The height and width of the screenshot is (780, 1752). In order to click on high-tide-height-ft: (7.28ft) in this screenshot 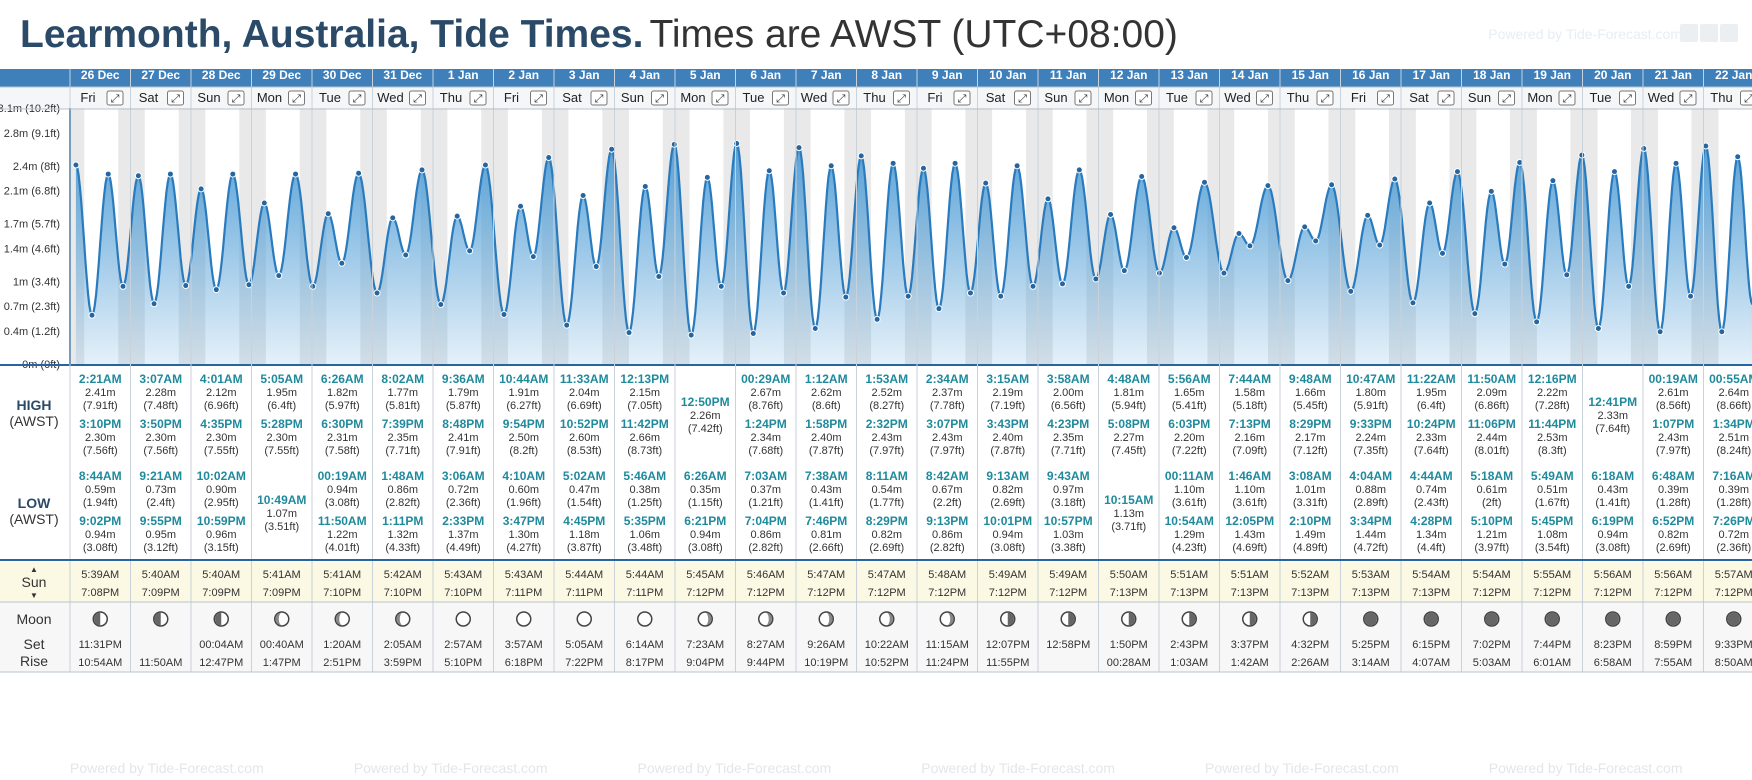, I will do `click(1552, 406)`.